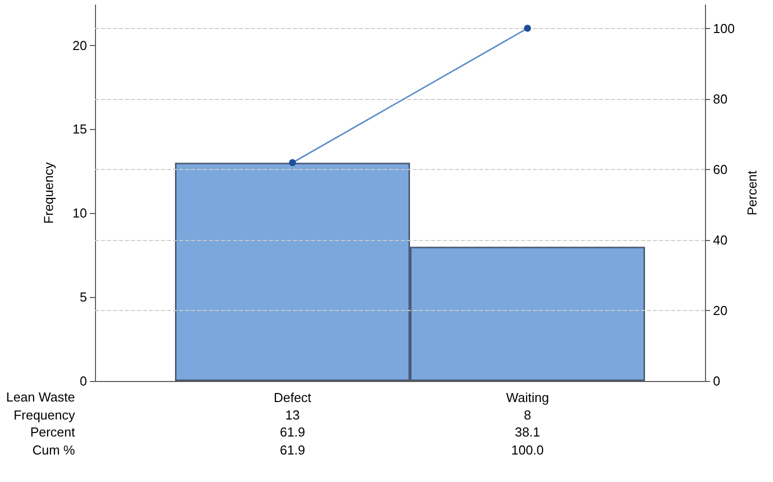 Image resolution: width=773 pixels, height=482 pixels. What do you see at coordinates (293, 450) in the screenshot?
I see `data-label: 61.9` at bounding box center [293, 450].